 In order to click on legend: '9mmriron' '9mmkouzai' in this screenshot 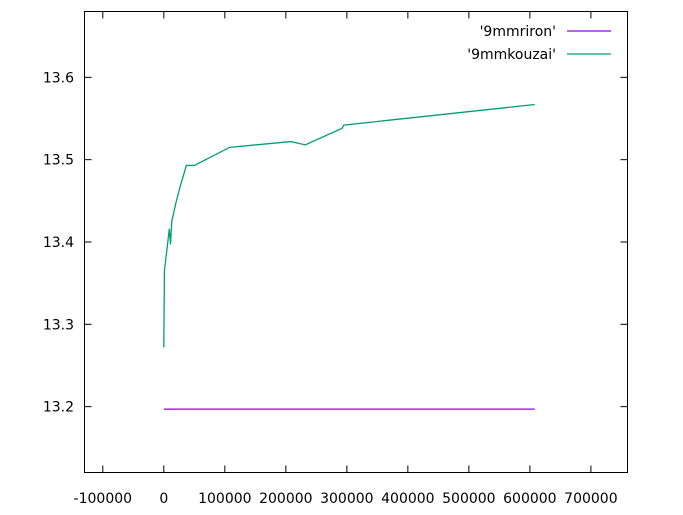, I will do `click(539, 43)`.